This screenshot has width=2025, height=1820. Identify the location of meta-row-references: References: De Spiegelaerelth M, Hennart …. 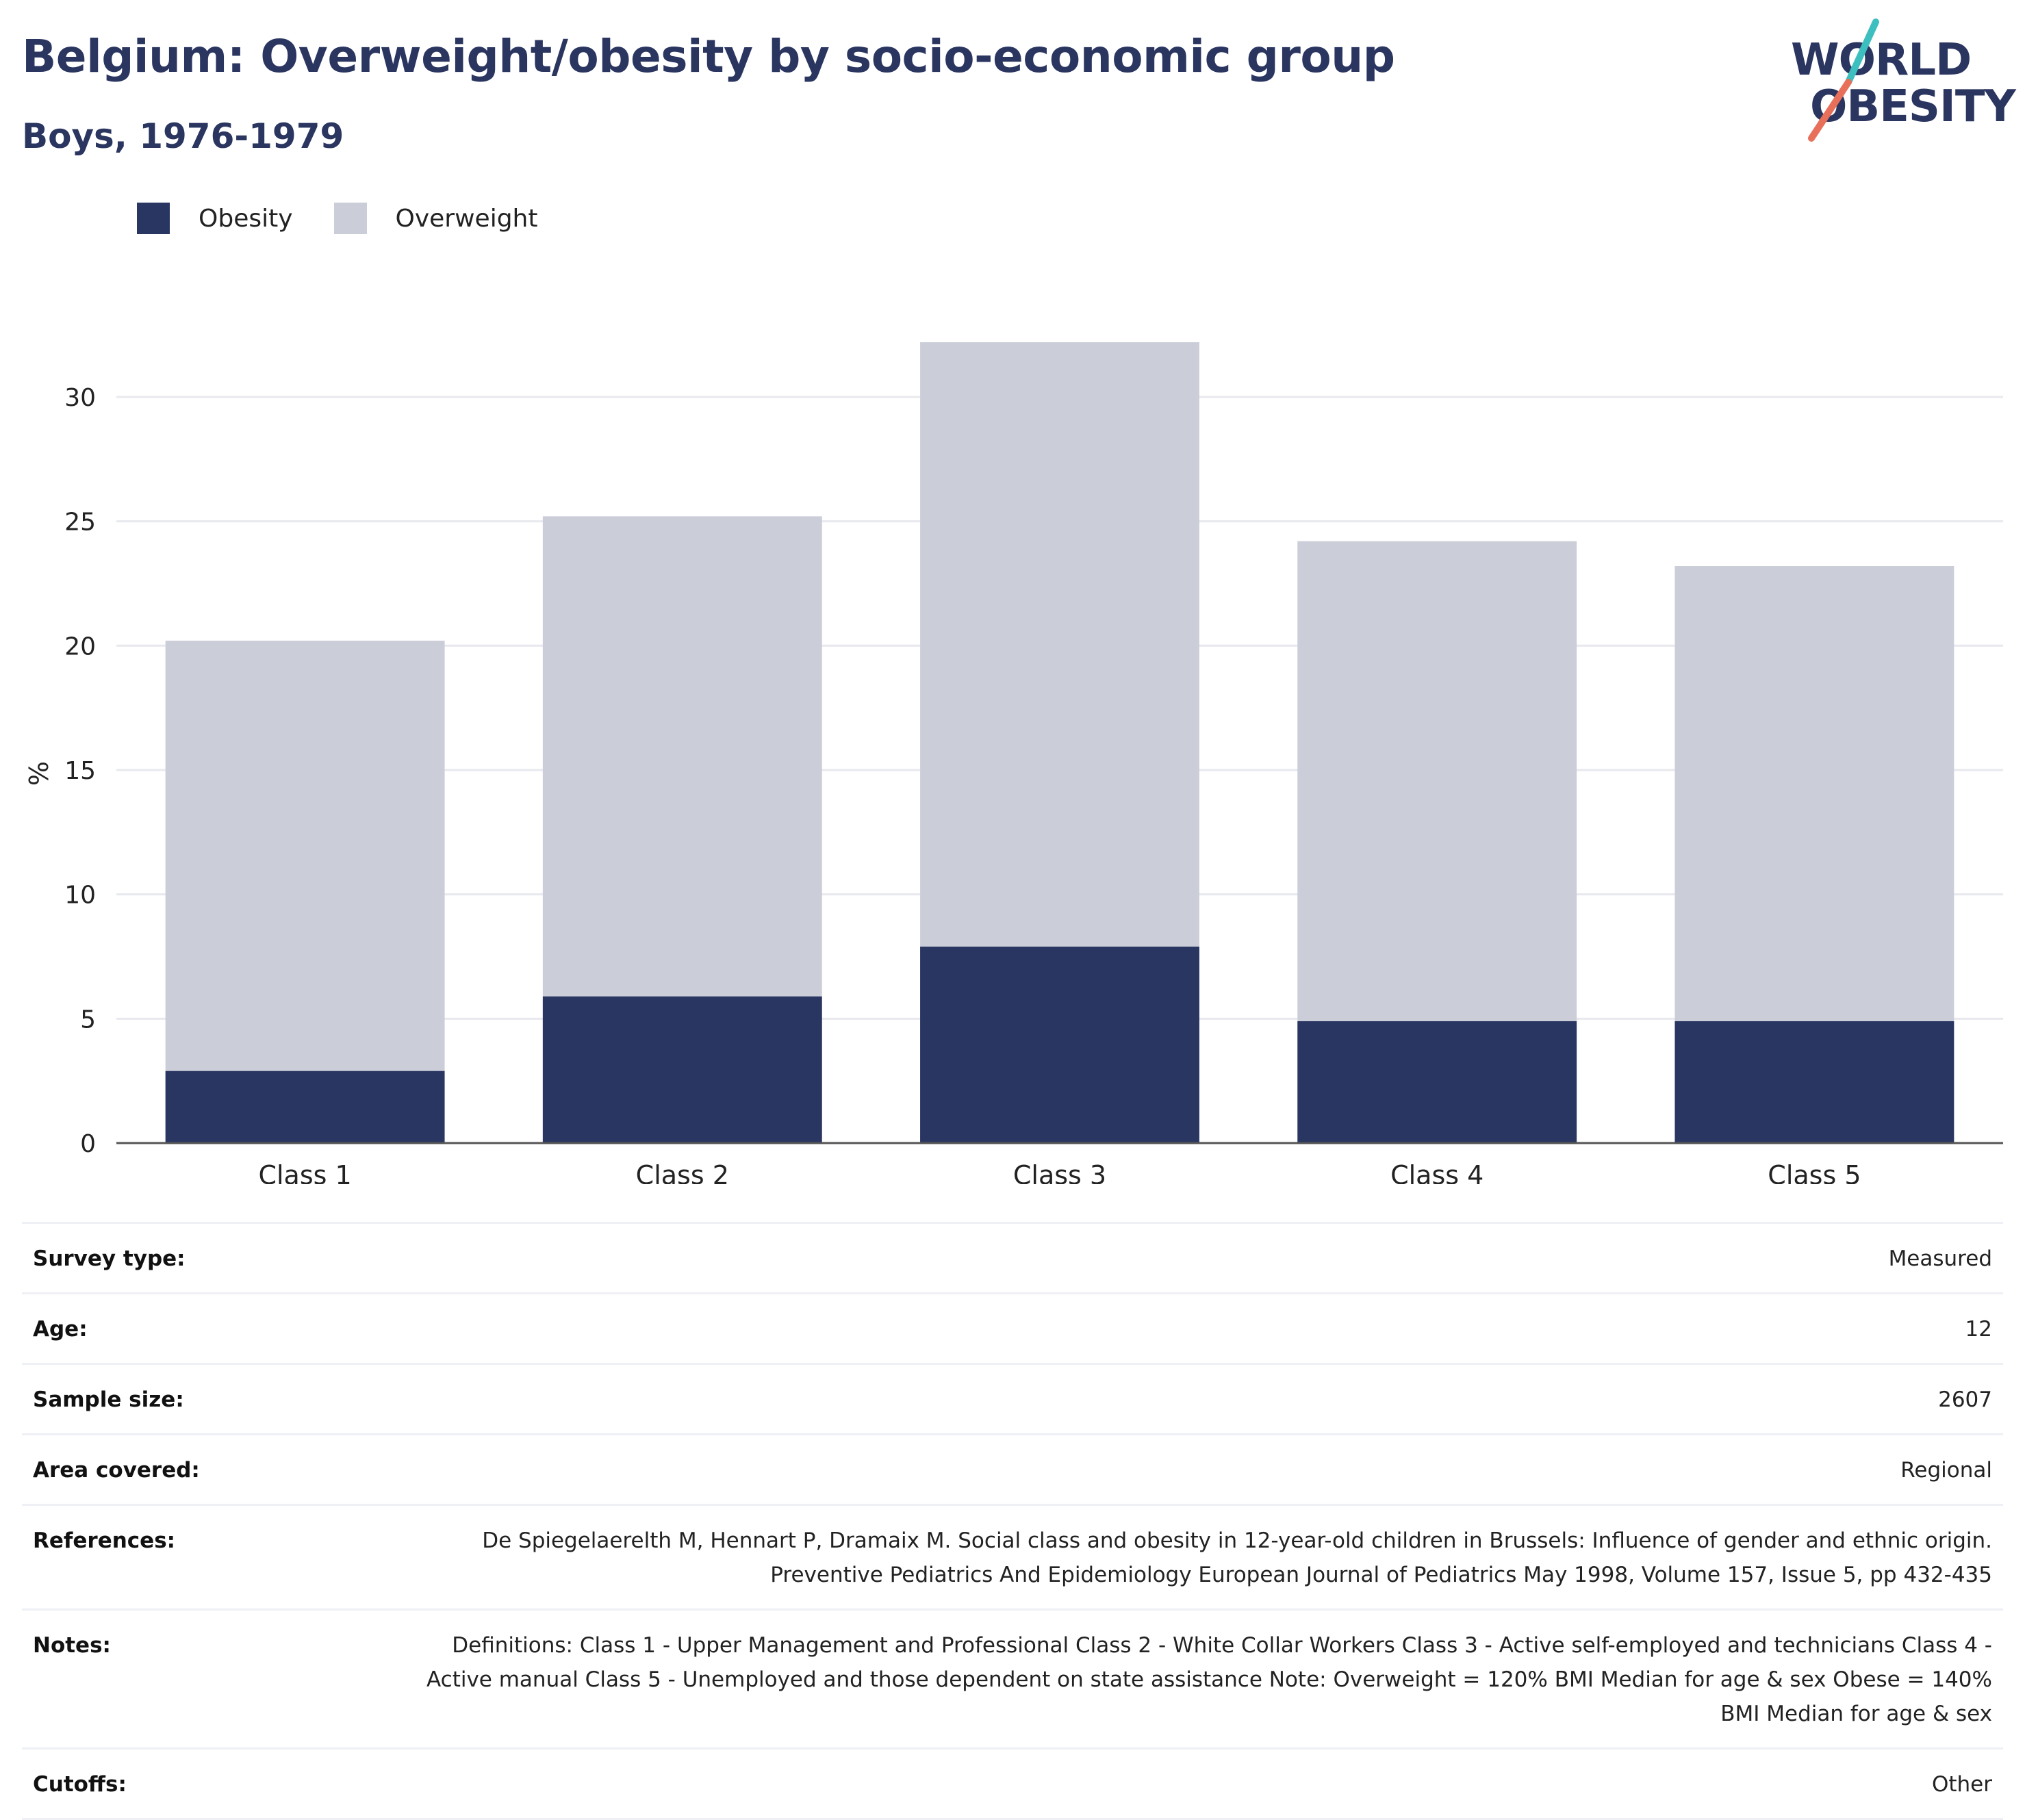
(1012, 1556).